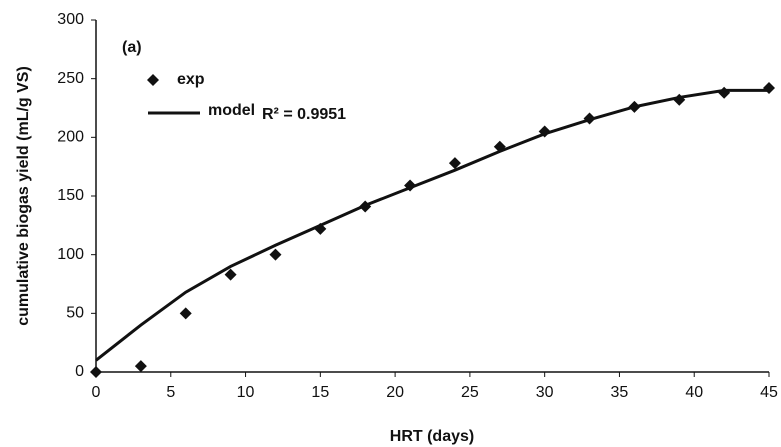 The image size is (781, 447). I want to click on x-tick-label: 35, so click(620, 392).